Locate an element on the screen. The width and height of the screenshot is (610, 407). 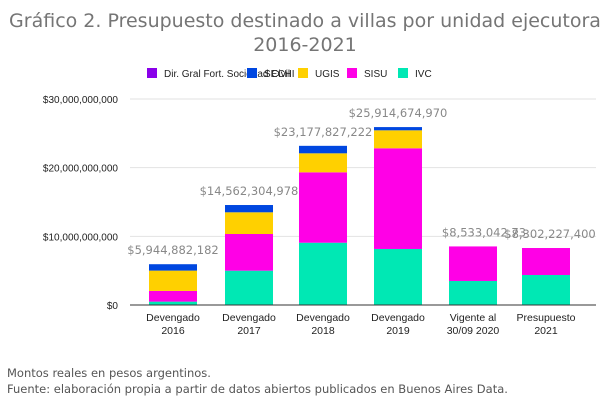
total-label: $23,177,827,222 is located at coordinates (323, 132).